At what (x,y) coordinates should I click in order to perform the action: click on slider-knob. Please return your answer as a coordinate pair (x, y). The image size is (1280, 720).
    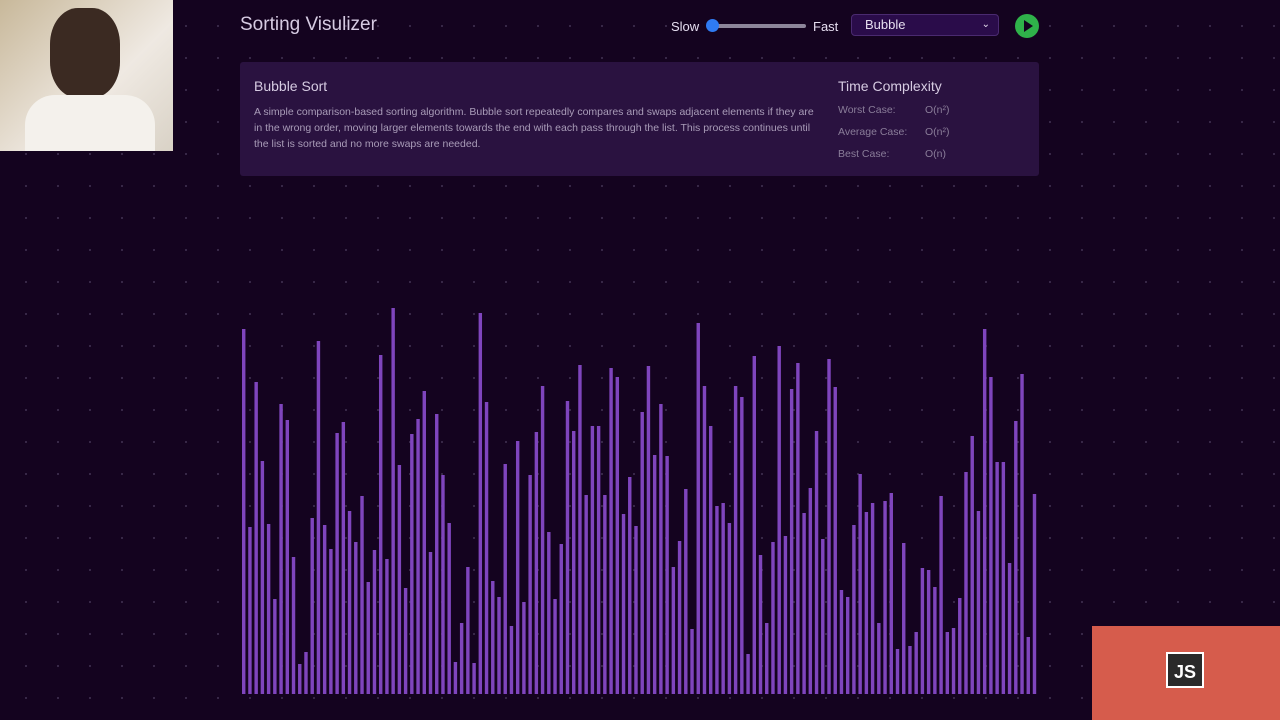
    Looking at the image, I should click on (712, 25).